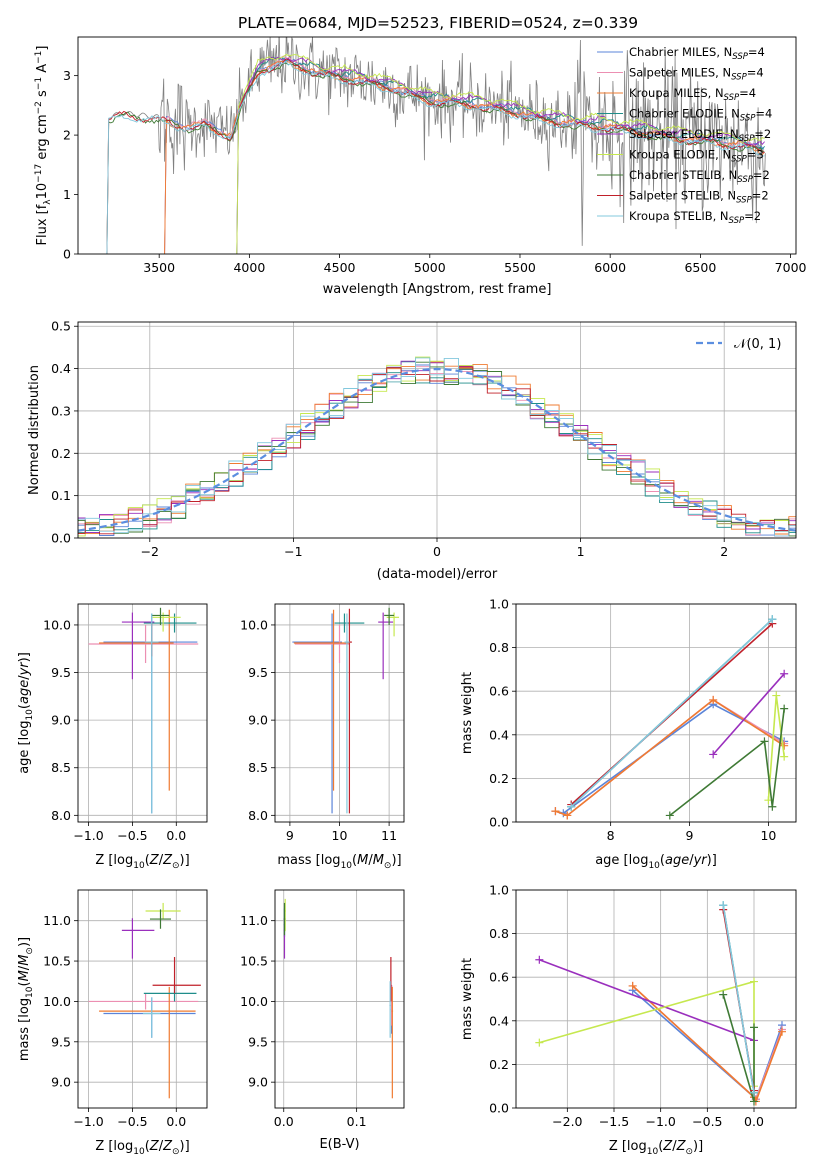 Image resolution: width=819 pixels, height=1170 pixels. I want to click on spectrum-xlabel: wavelength [Angstrom, rest frame], so click(437, 289).